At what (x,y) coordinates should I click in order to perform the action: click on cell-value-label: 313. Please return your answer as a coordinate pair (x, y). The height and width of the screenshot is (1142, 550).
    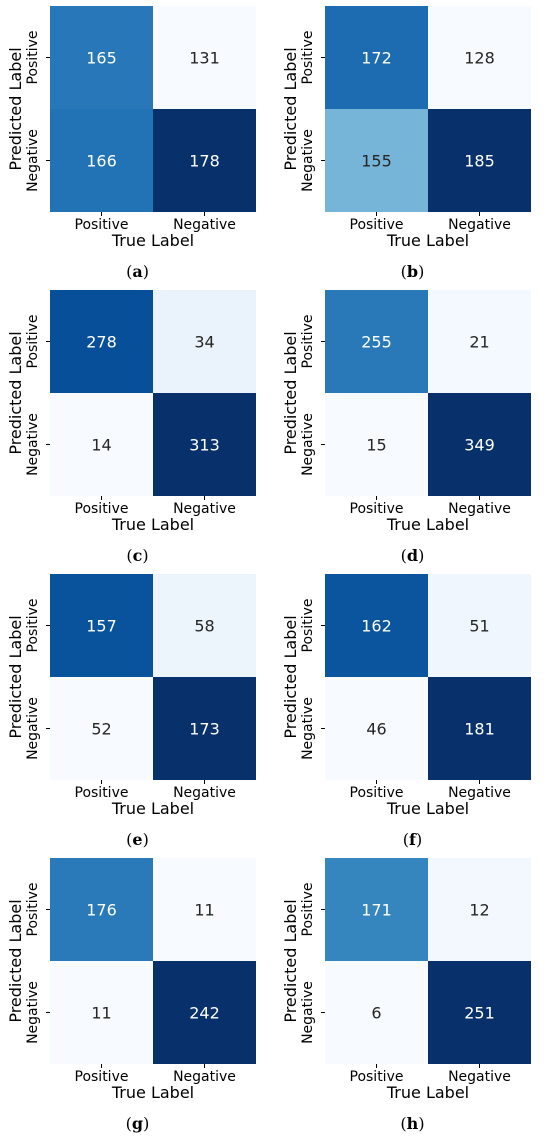
    Looking at the image, I should click on (204, 445).